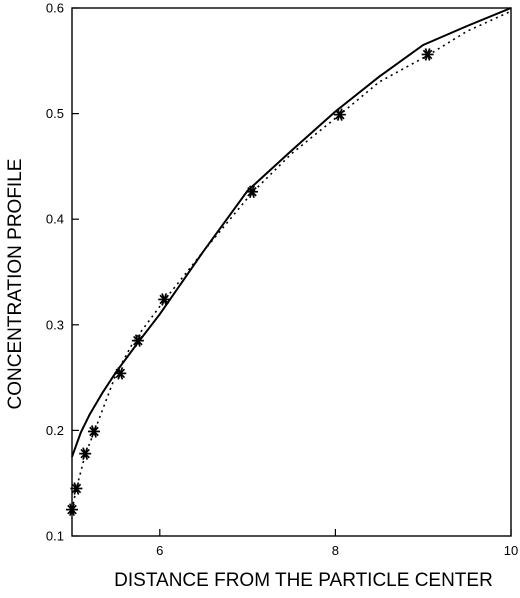  What do you see at coordinates (55, 536) in the screenshot?
I see `y-tick-label: 0.1` at bounding box center [55, 536].